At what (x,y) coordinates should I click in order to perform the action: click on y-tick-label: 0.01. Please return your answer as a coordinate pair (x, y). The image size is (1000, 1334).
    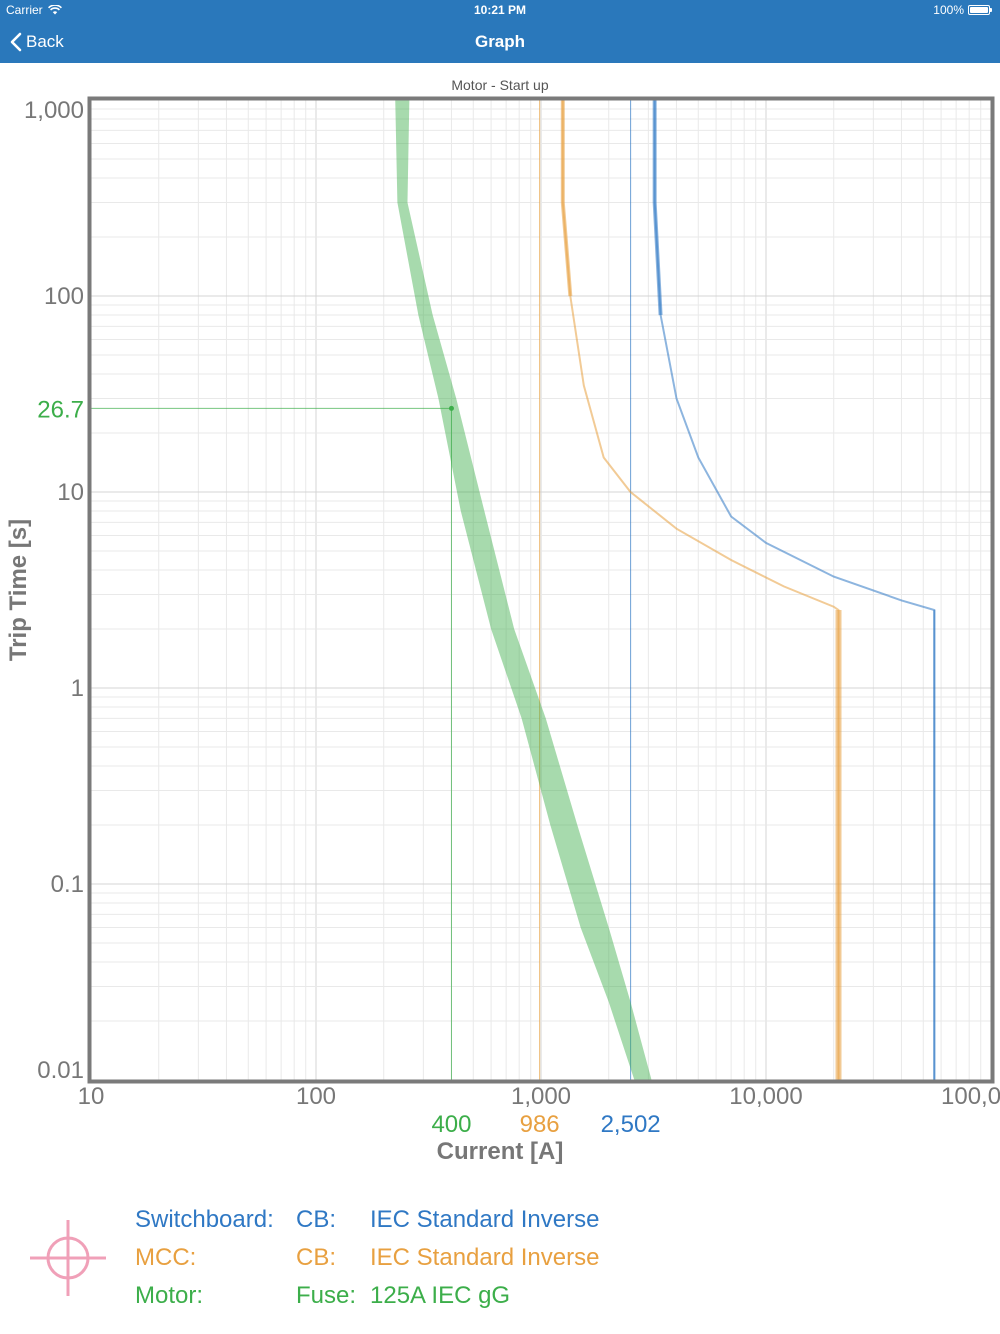
    Looking at the image, I should click on (60, 1070).